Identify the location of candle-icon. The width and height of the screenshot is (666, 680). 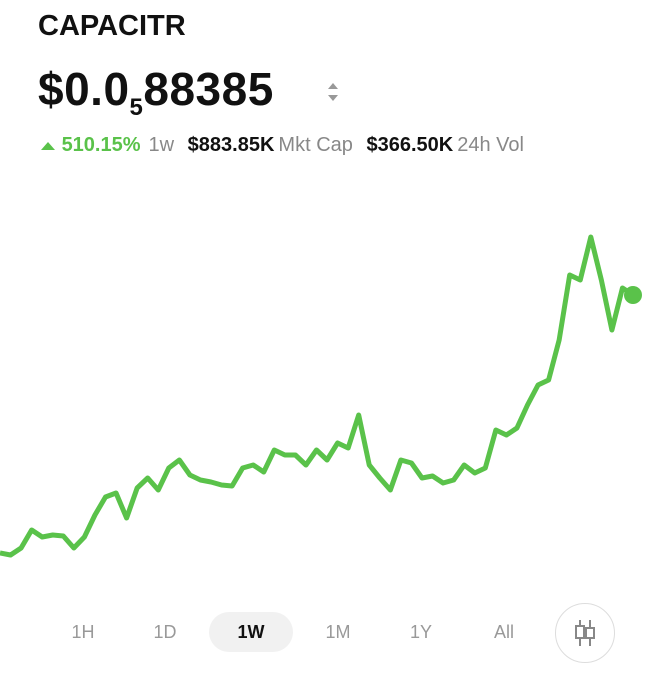
(585, 633).